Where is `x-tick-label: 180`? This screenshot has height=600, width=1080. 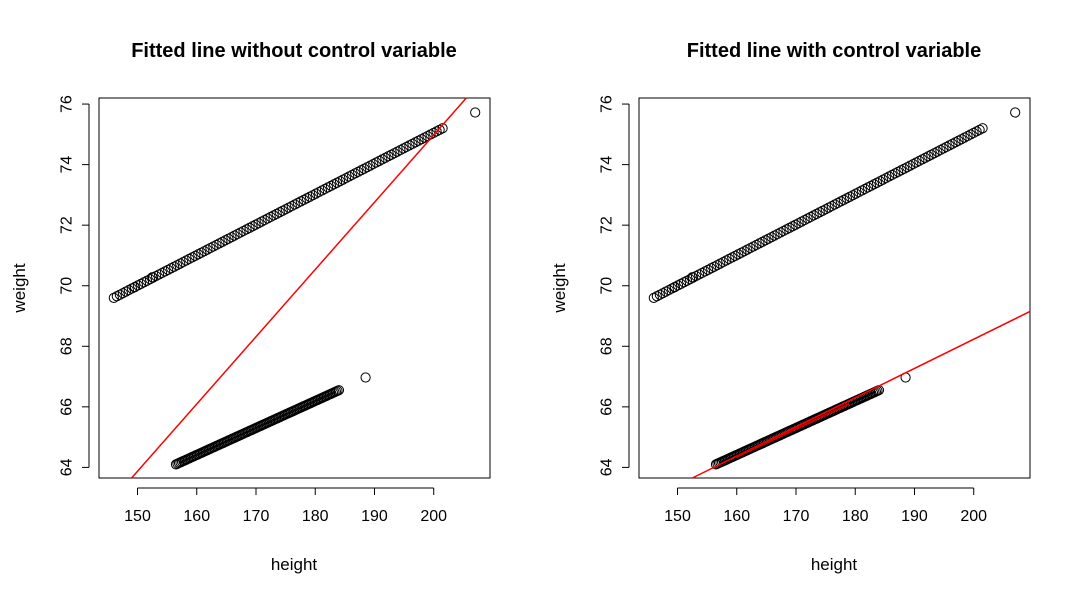
x-tick-label: 180 is located at coordinates (855, 516).